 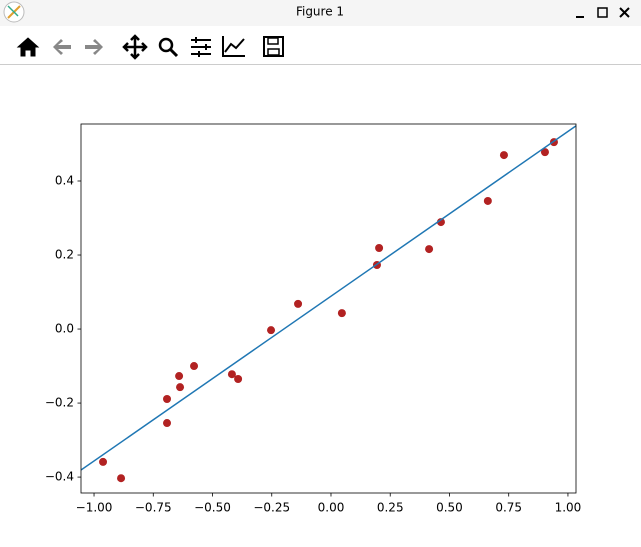 What do you see at coordinates (94, 47) in the screenshot?
I see `forward-button` at bounding box center [94, 47].